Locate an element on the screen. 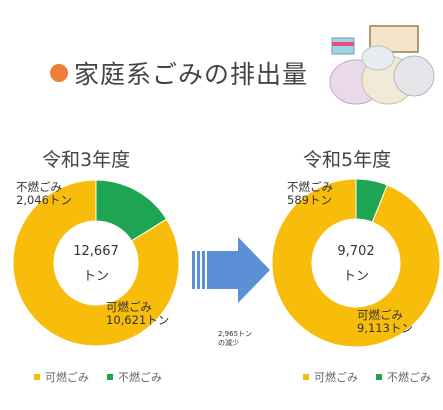 The width and height of the screenshot is (443, 410). chart2-title: 令和5年度 is located at coordinates (347, 160).